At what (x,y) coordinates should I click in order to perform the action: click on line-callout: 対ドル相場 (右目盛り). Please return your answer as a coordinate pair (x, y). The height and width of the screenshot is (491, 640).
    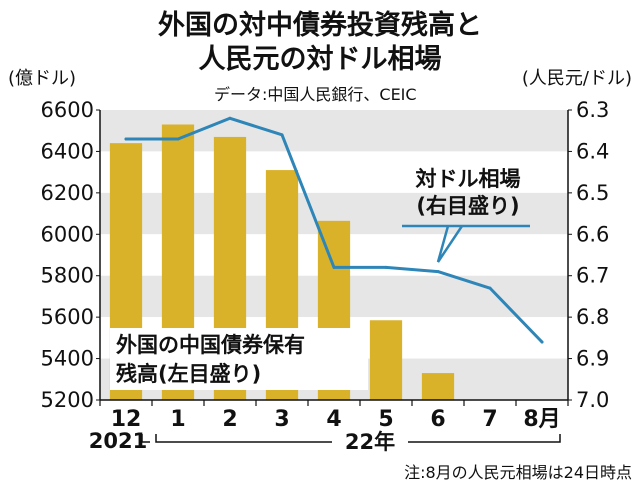
    Looking at the image, I should click on (466, 215).